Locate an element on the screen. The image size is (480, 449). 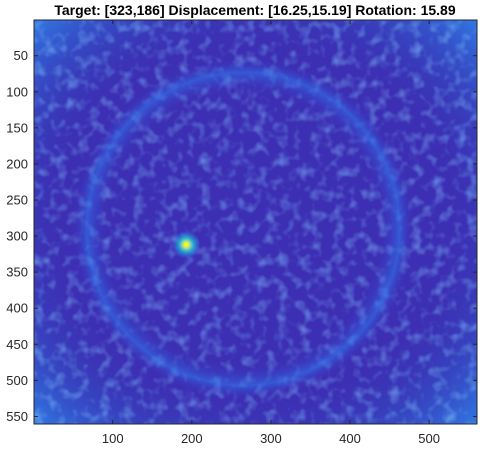
y-tick-label: 400 is located at coordinates (17, 308).